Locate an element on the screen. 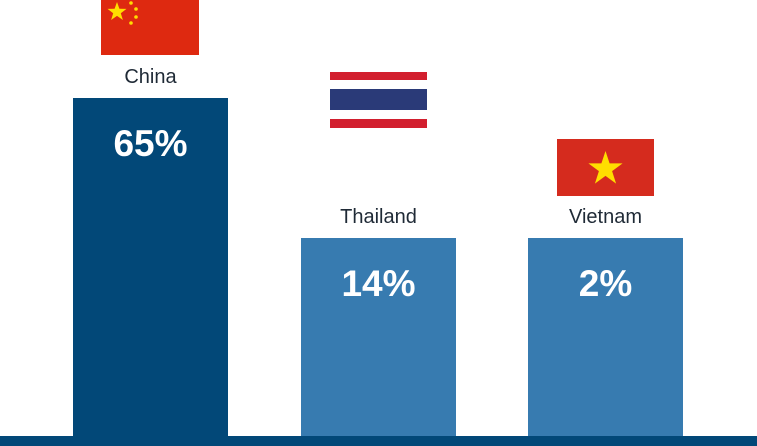 This screenshot has width=757, height=446. bar-thailand is located at coordinates (378, 337).